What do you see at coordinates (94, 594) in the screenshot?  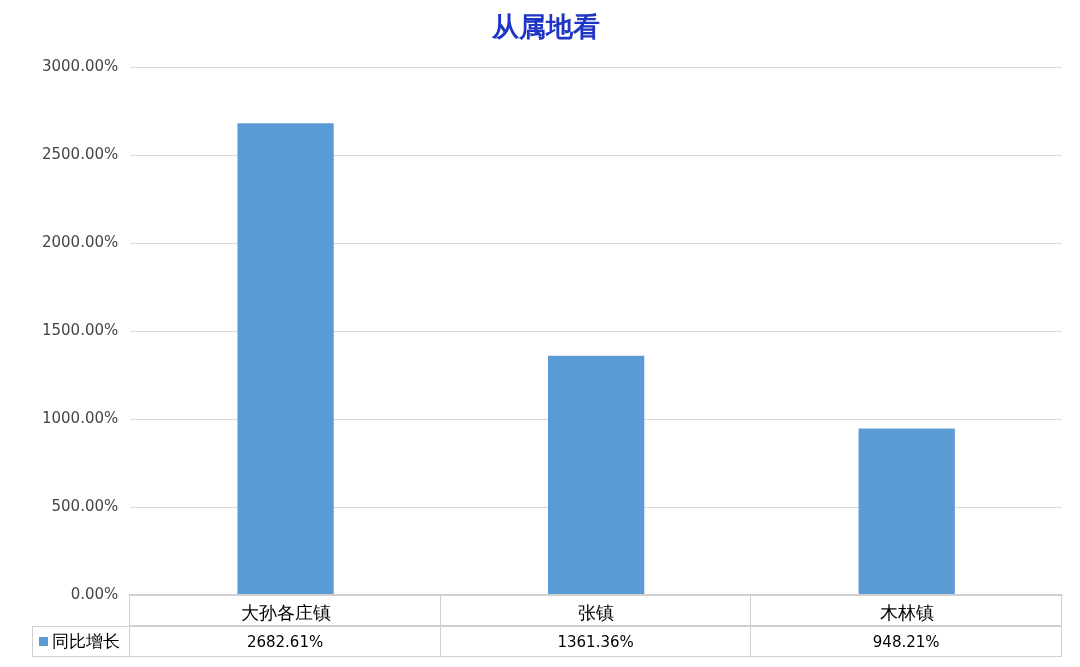 I see `y-tick-label: 0.00%` at bounding box center [94, 594].